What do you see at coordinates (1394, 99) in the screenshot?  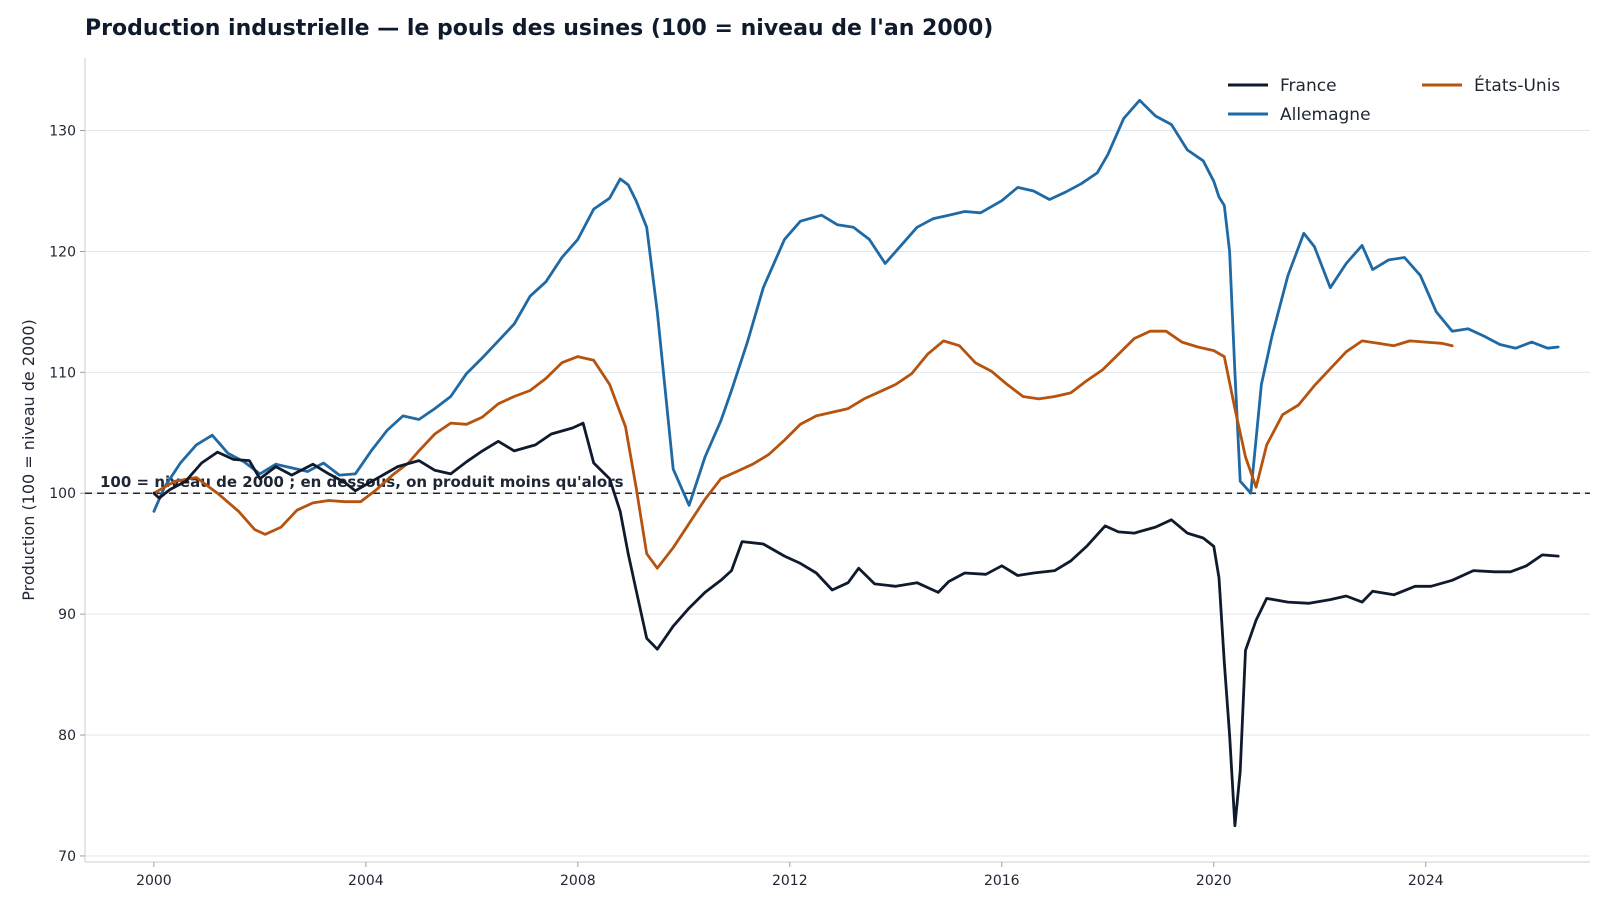 I see `legend: France Allemagne États-Unis` at bounding box center [1394, 99].